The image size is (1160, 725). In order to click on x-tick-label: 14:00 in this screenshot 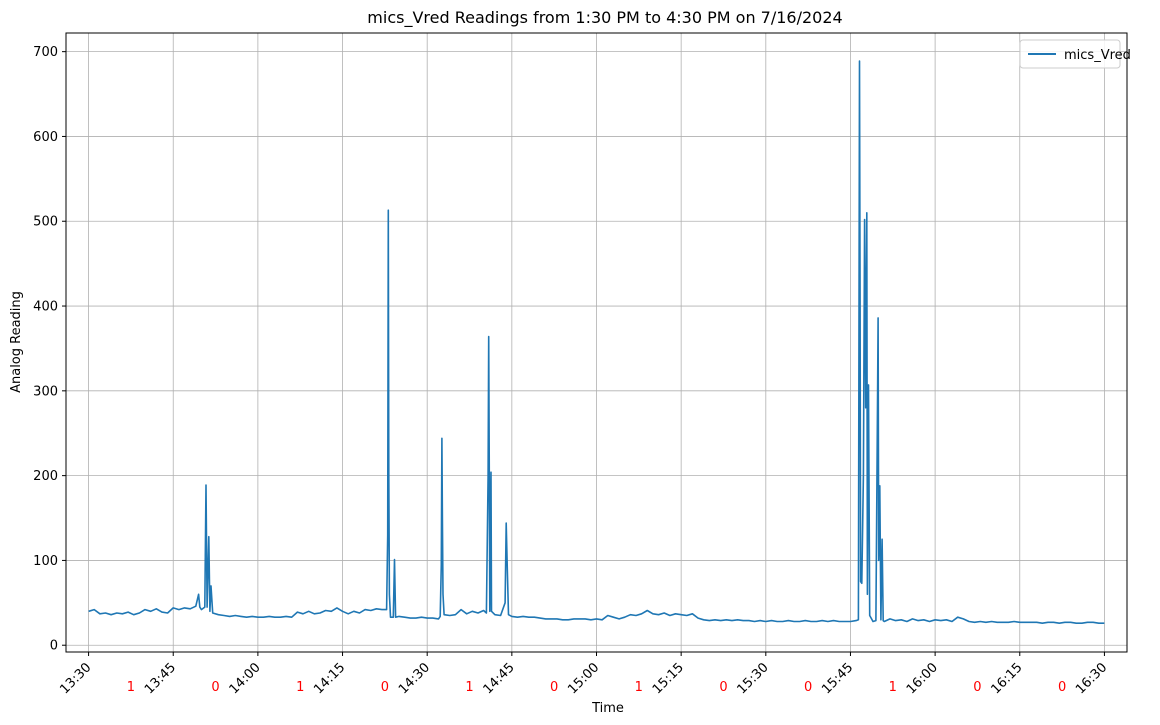, I will do `click(245, 678)`.